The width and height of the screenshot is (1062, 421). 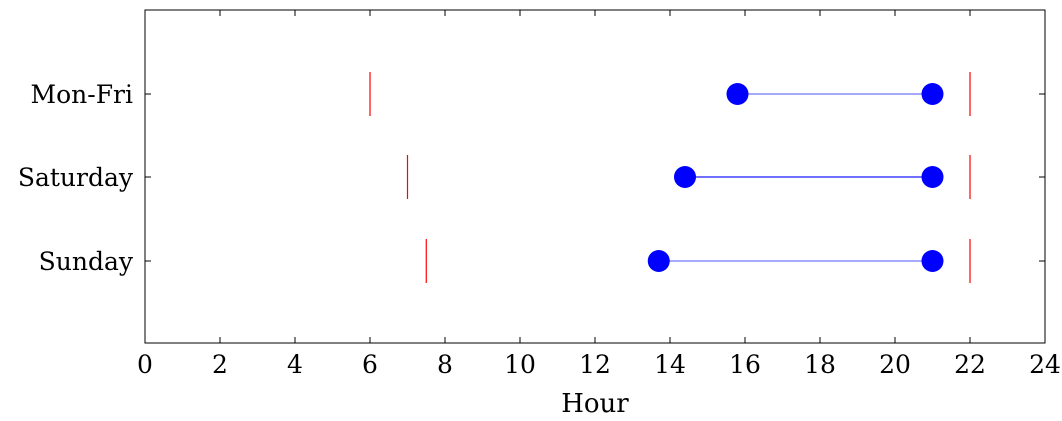 I want to click on x-tick-label: 24, so click(x=1045, y=364).